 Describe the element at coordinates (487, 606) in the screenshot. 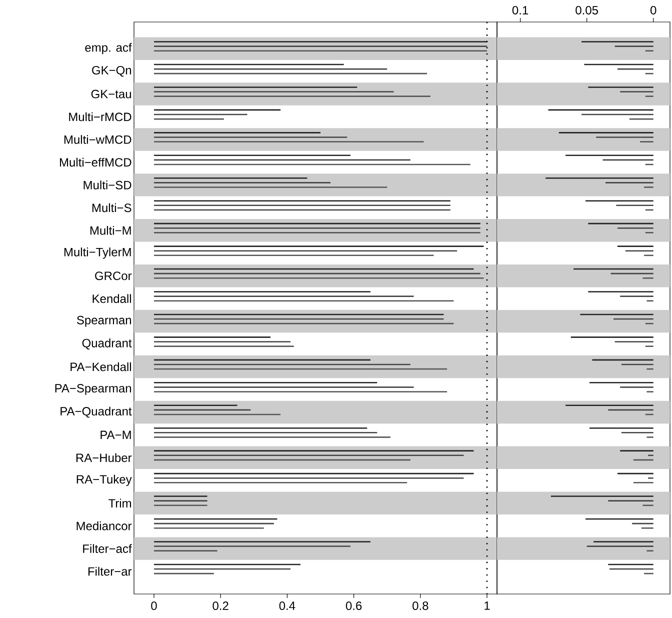

I see `x-tick-label: 1` at that location.